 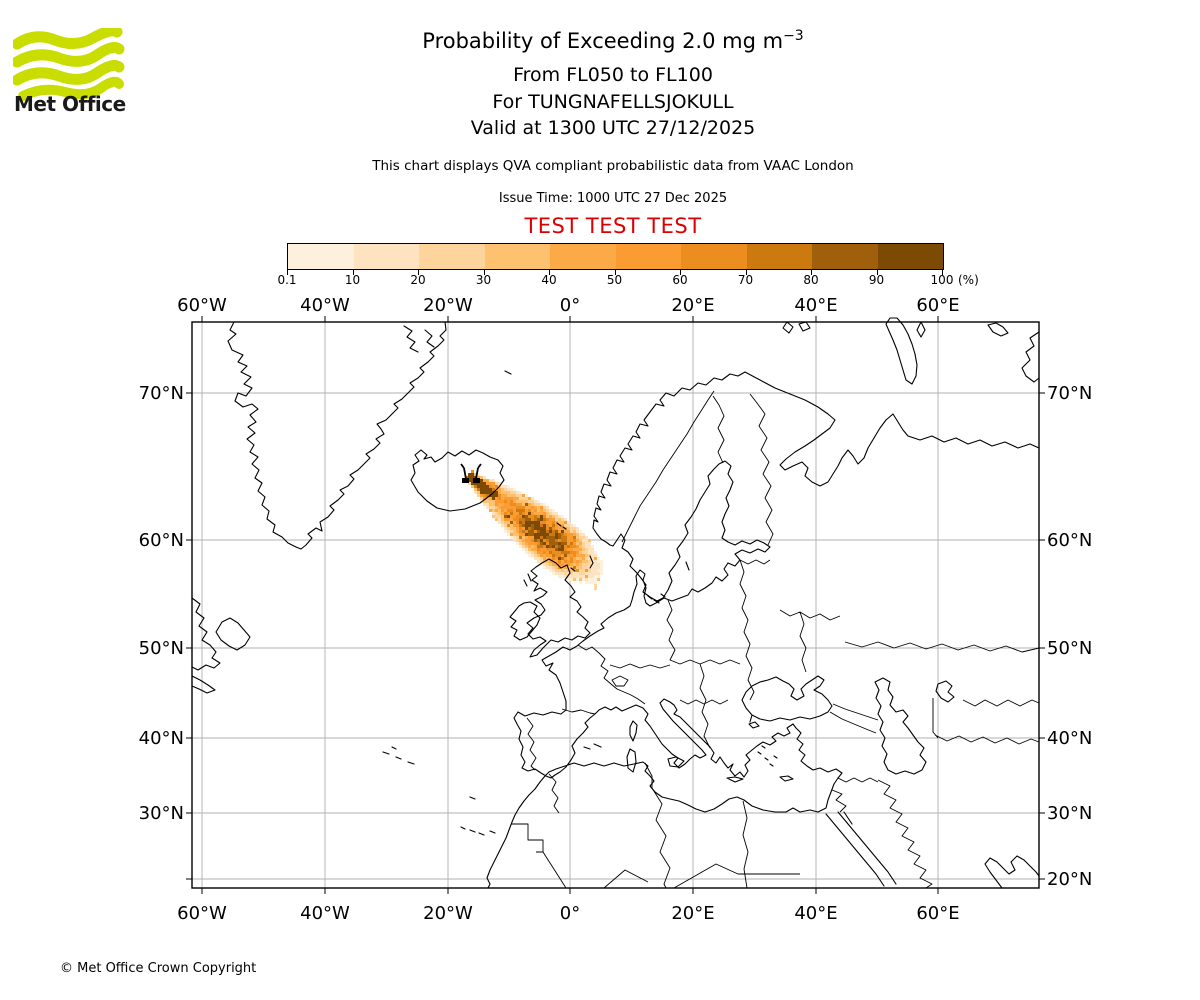 What do you see at coordinates (861, 849) in the screenshot?
I see `coastline-red-sea` at bounding box center [861, 849].